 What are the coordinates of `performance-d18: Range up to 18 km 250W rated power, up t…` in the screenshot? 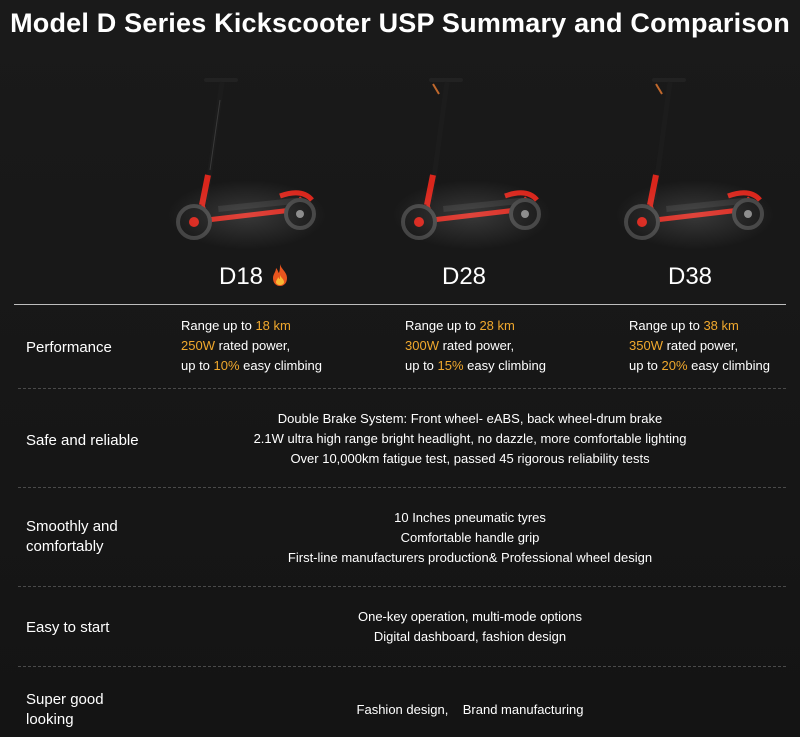 It's located at (251, 345).